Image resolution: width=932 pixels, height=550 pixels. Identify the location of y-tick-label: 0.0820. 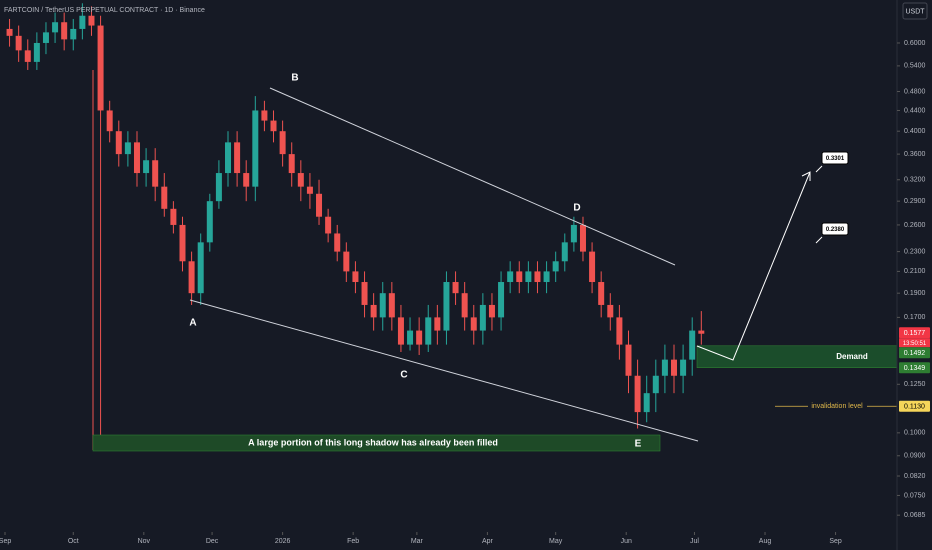
(915, 476).